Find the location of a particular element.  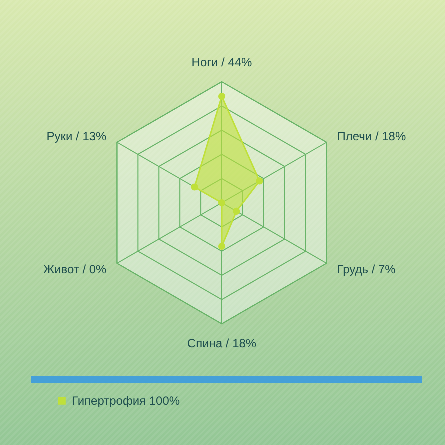

spoke-label: Ноги / 44% is located at coordinates (222, 63).